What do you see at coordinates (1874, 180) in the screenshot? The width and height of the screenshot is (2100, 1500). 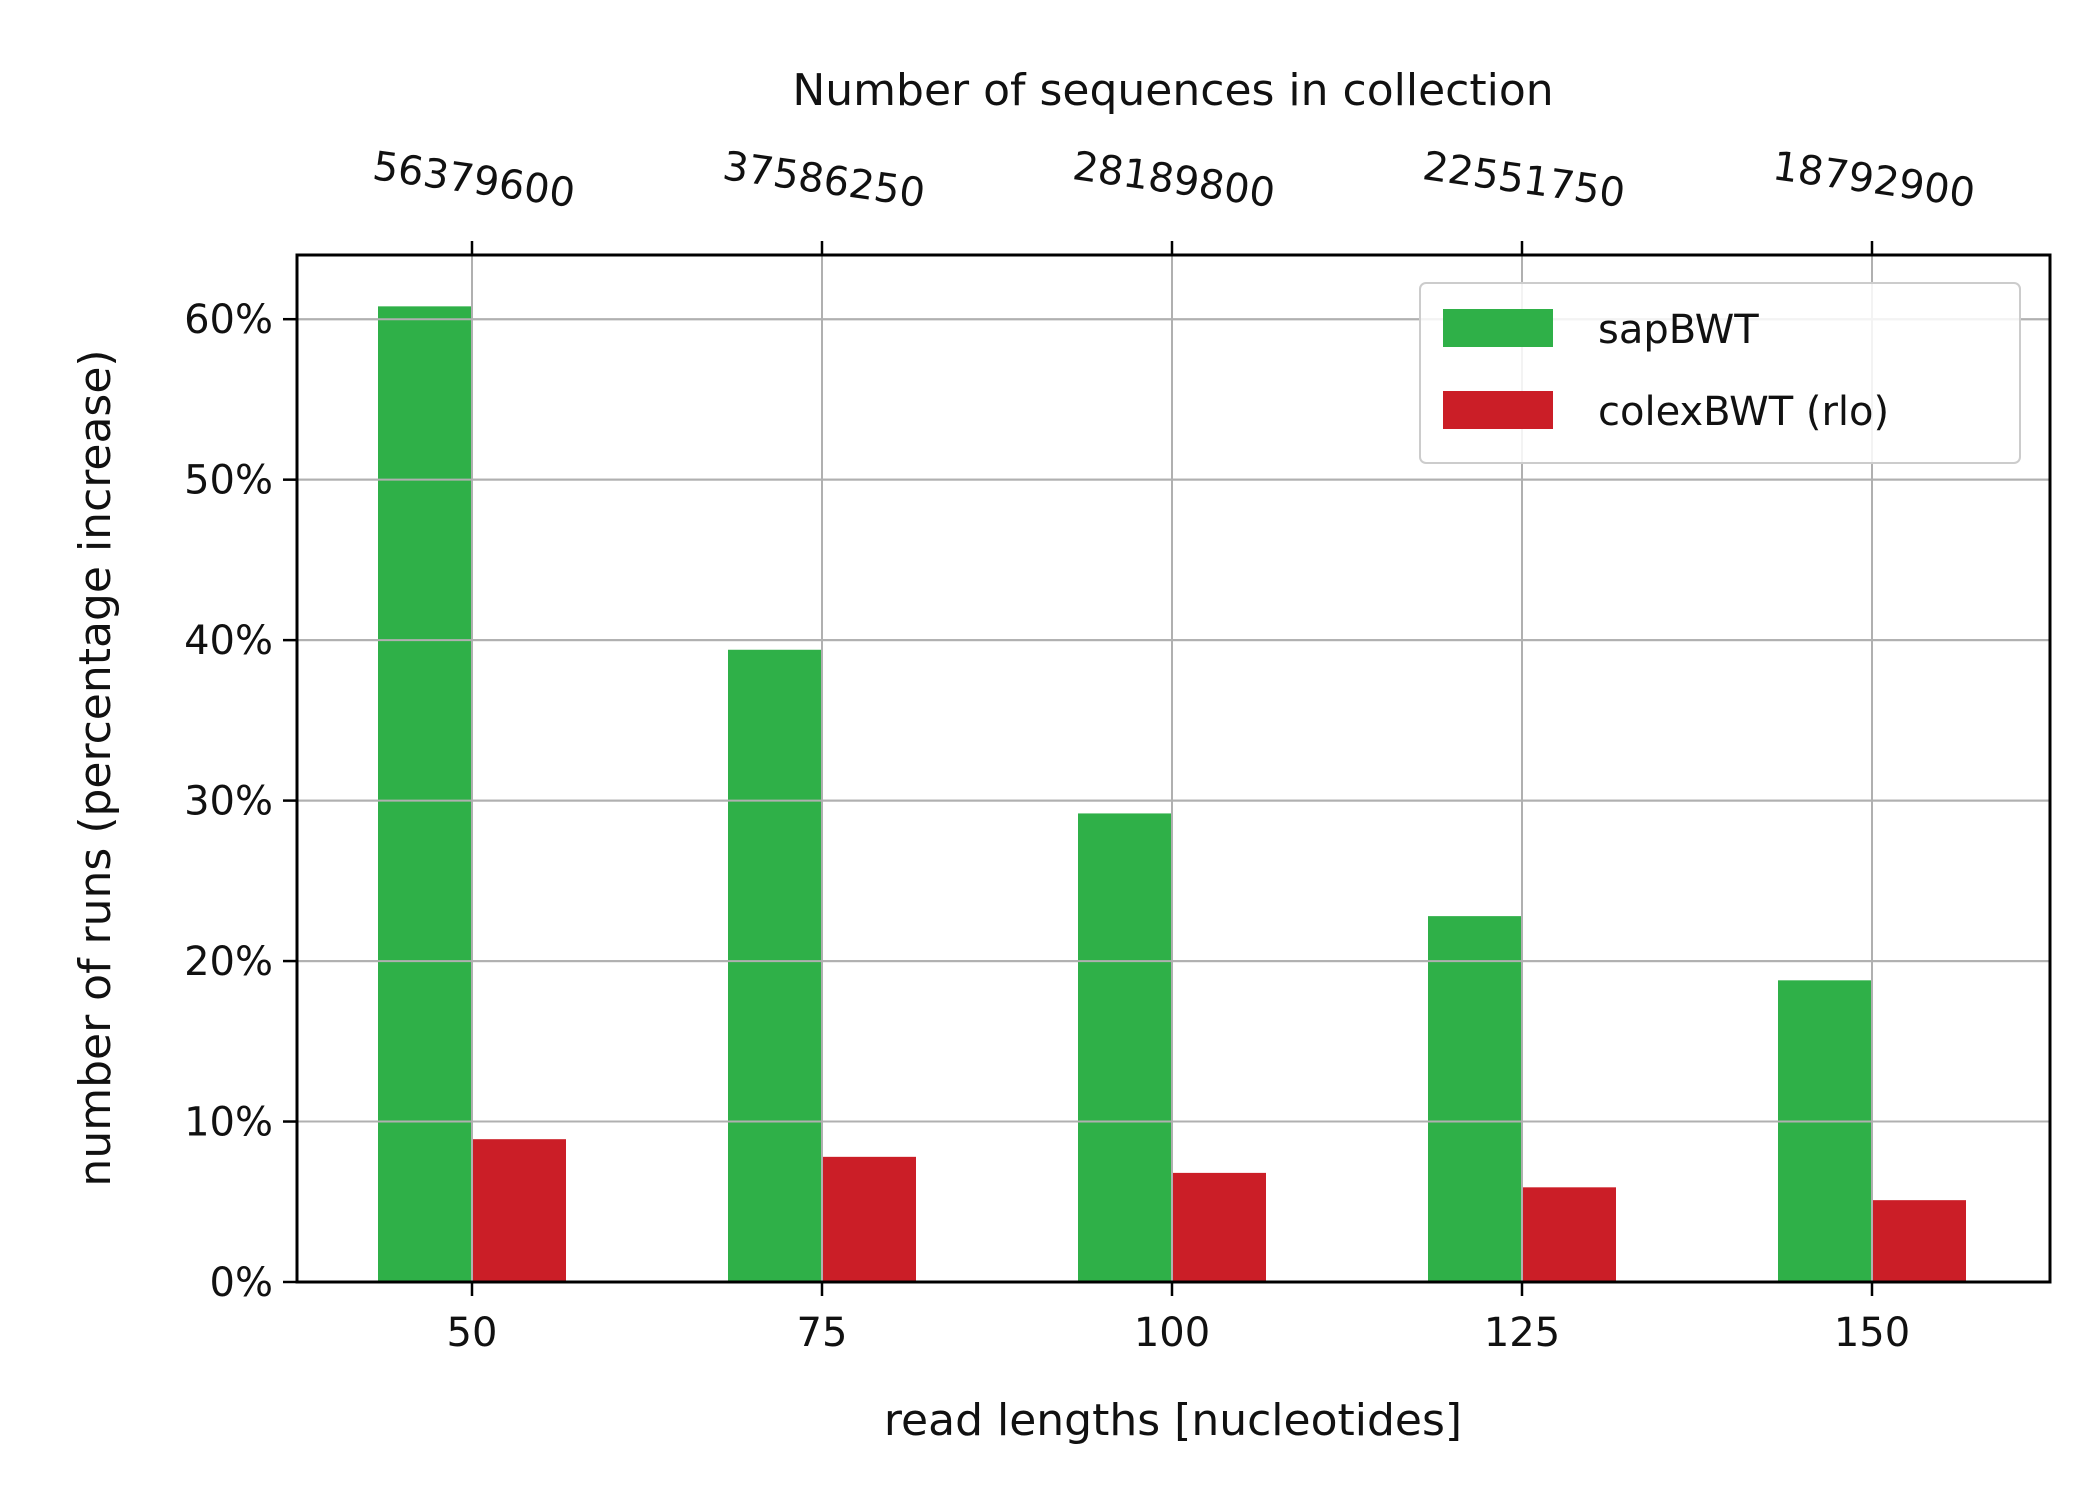 I see `top-tick-label: 18792900` at bounding box center [1874, 180].